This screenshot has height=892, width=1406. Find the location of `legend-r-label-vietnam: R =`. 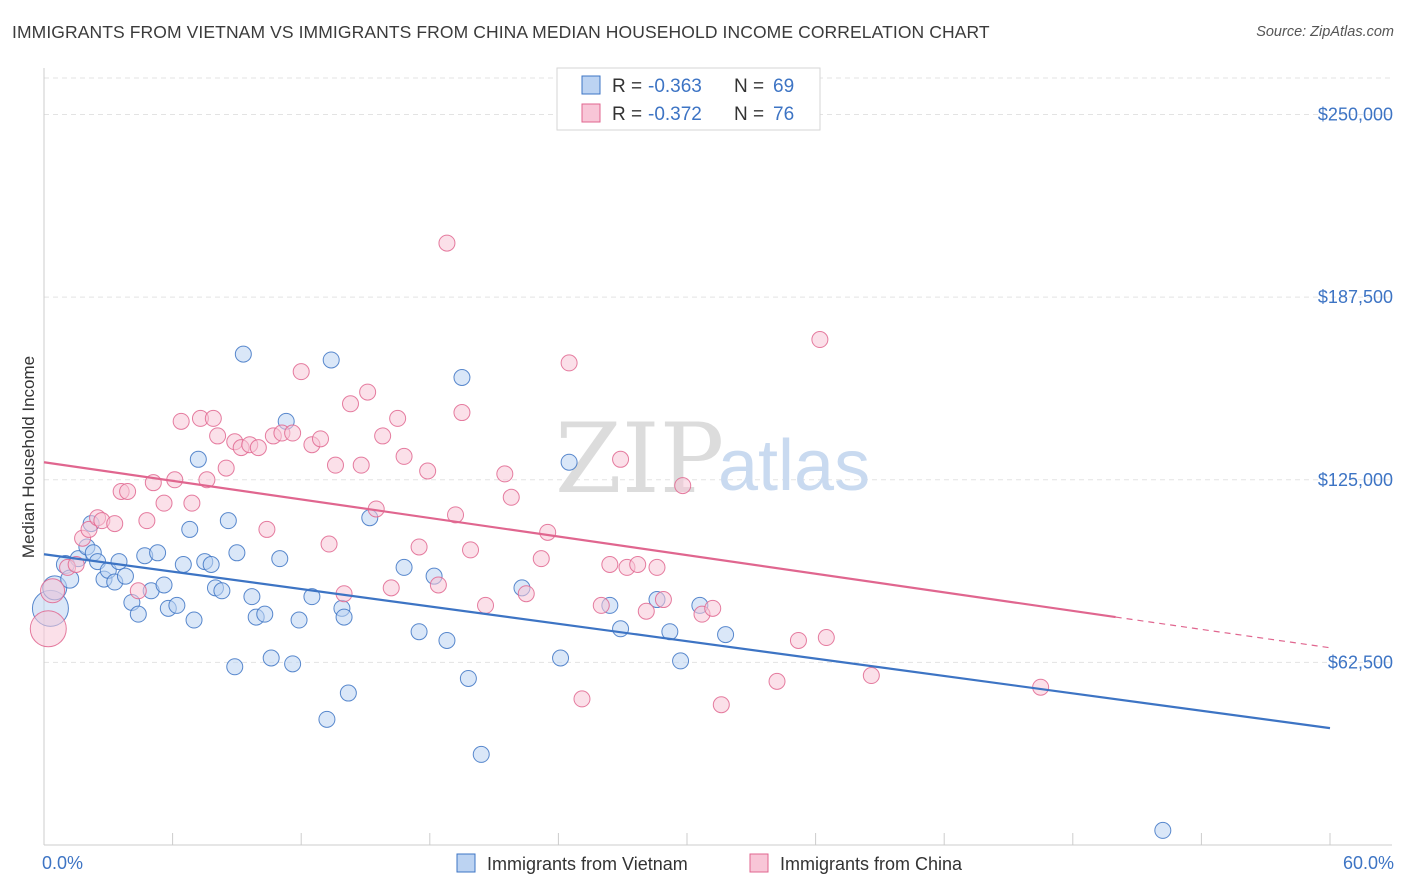

legend-r-label-vietnam: R = is located at coordinates (627, 86).